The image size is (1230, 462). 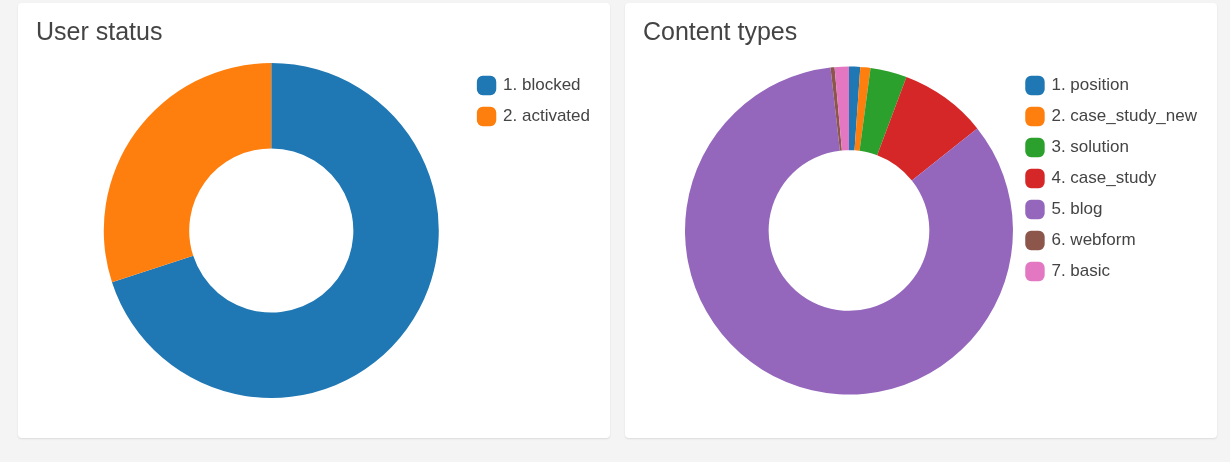 I want to click on legend-label: 4. case_study, so click(x=1104, y=178).